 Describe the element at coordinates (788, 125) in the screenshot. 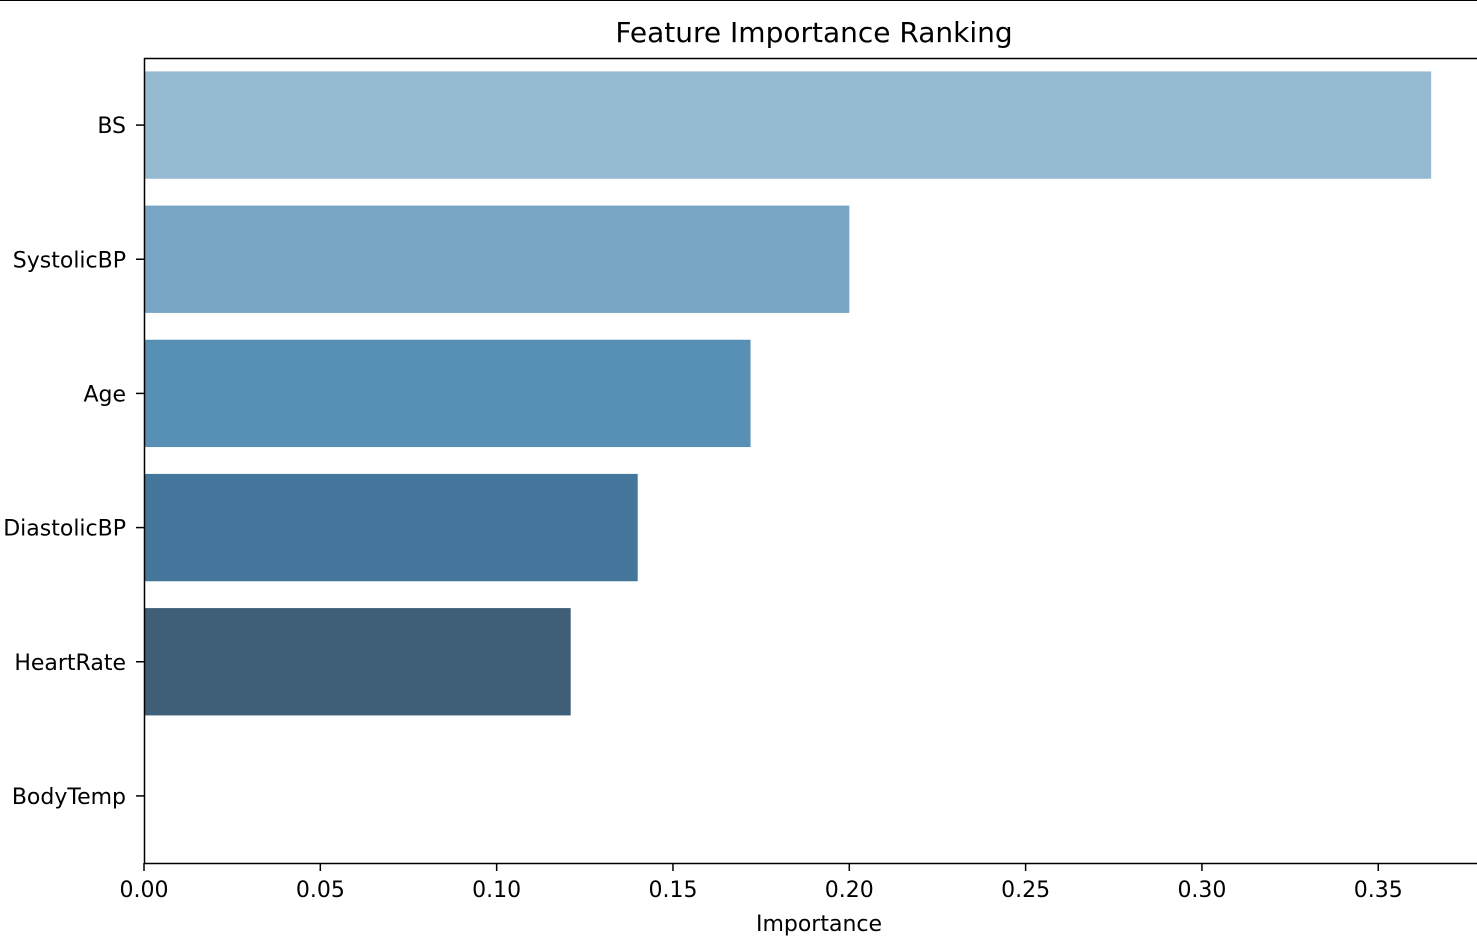

I see `bar-bs` at that location.